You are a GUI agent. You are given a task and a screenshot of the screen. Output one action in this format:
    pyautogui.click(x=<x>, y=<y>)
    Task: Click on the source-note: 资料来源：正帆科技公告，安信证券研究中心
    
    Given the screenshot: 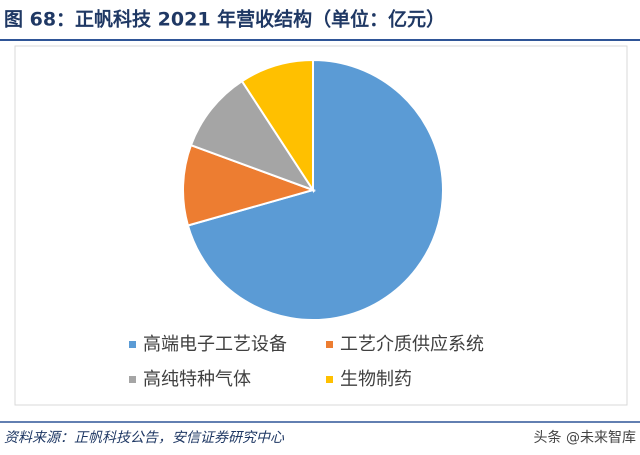 What is the action you would take?
    pyautogui.click(x=144, y=438)
    